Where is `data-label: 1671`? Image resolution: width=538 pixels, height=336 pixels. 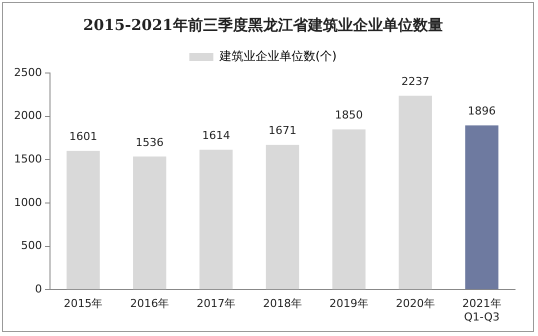 data-label: 1671 is located at coordinates (282, 131).